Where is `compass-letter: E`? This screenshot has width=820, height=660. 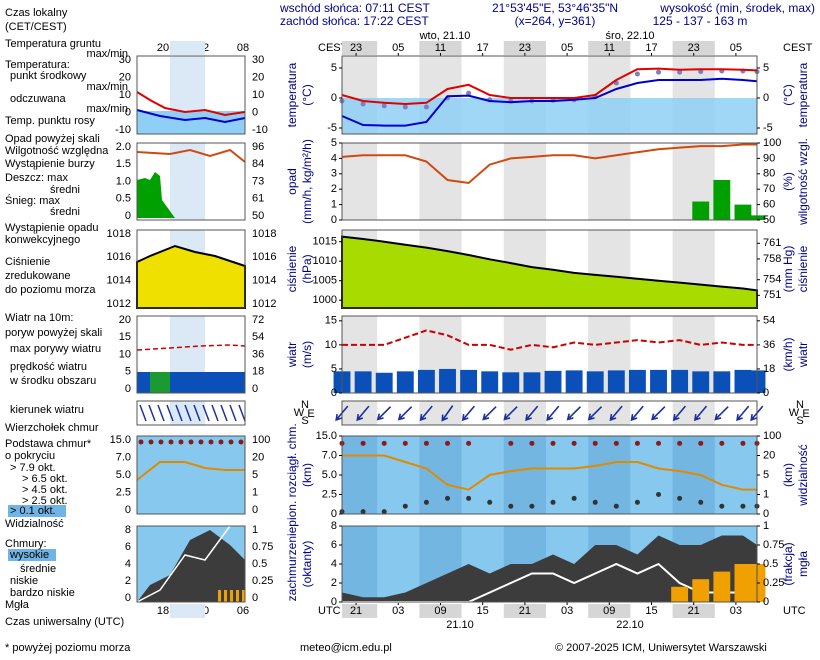
compass-letter: E is located at coordinates (805, 414).